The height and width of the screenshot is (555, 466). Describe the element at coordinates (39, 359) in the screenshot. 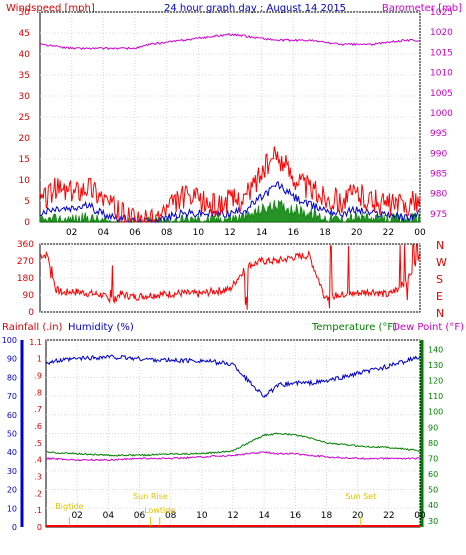

I see `rain-tick-label: 1` at that location.